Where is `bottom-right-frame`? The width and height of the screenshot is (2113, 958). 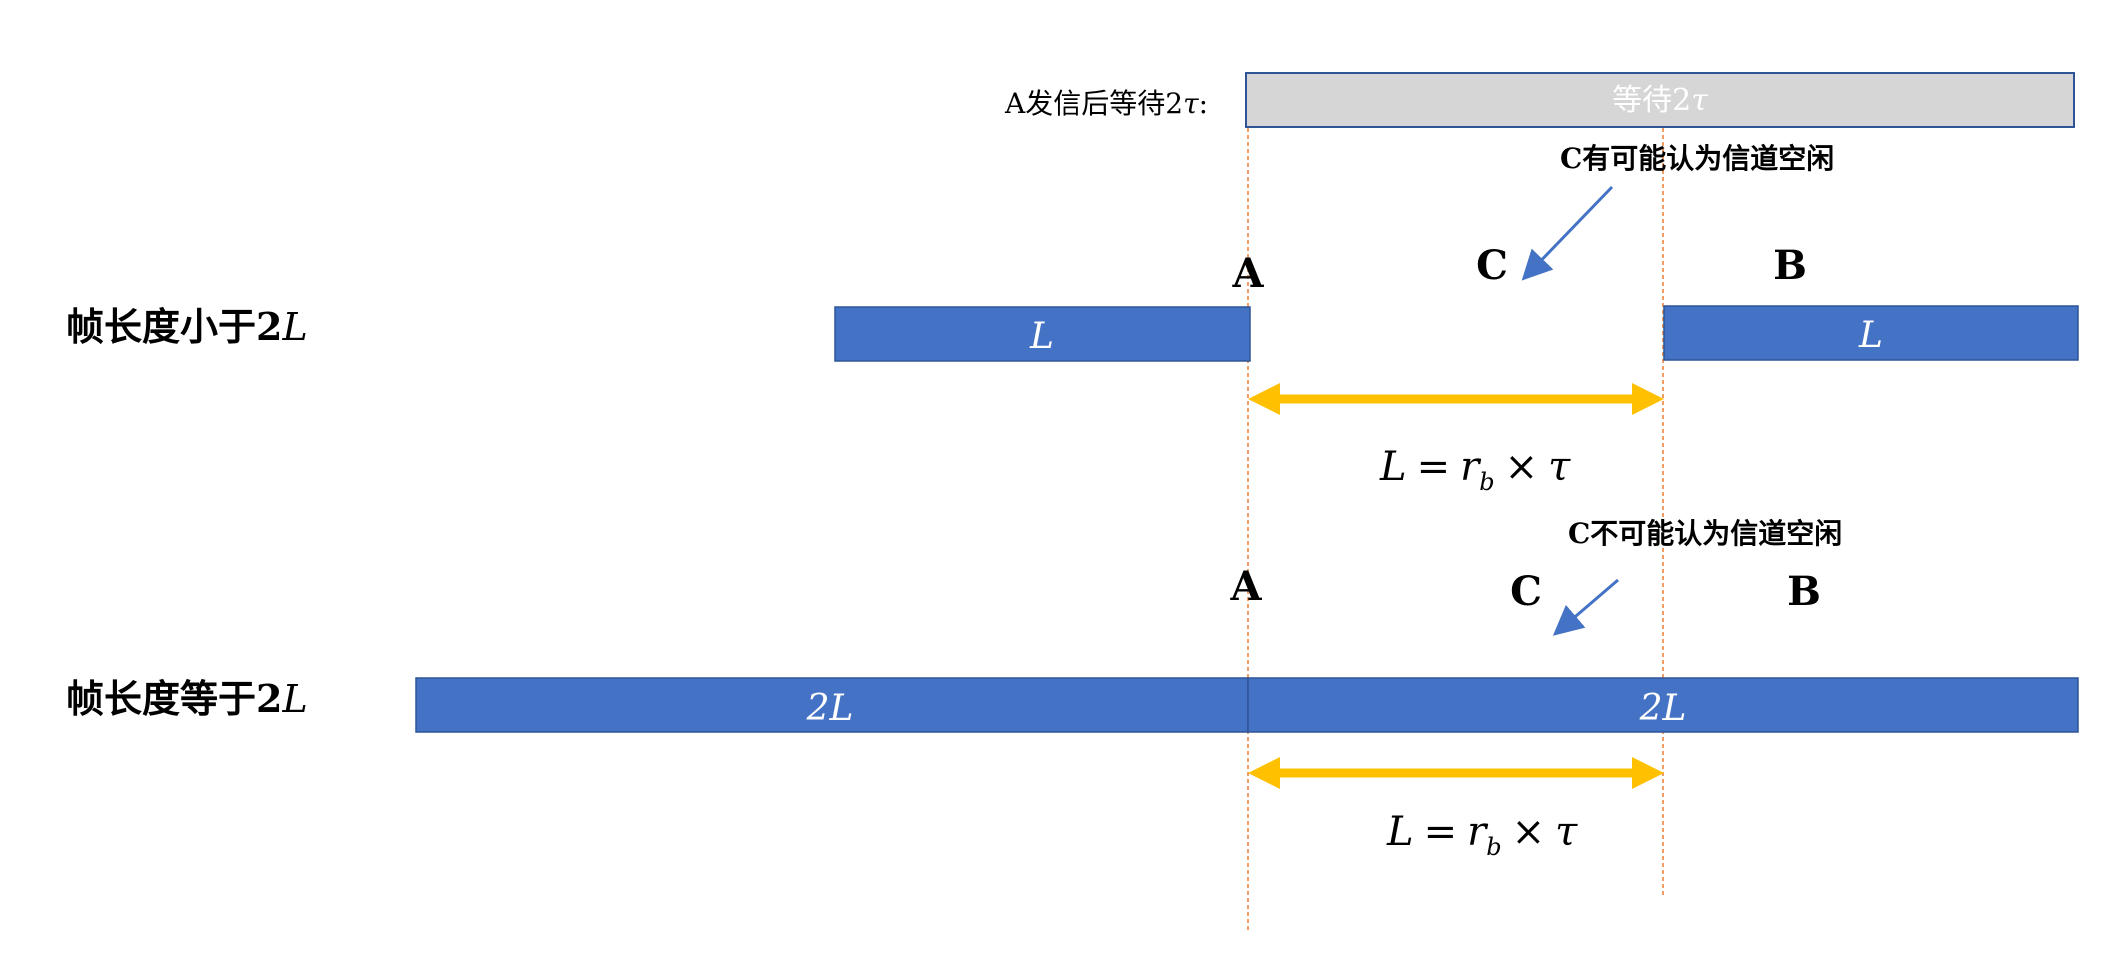
bottom-right-frame is located at coordinates (1663, 705).